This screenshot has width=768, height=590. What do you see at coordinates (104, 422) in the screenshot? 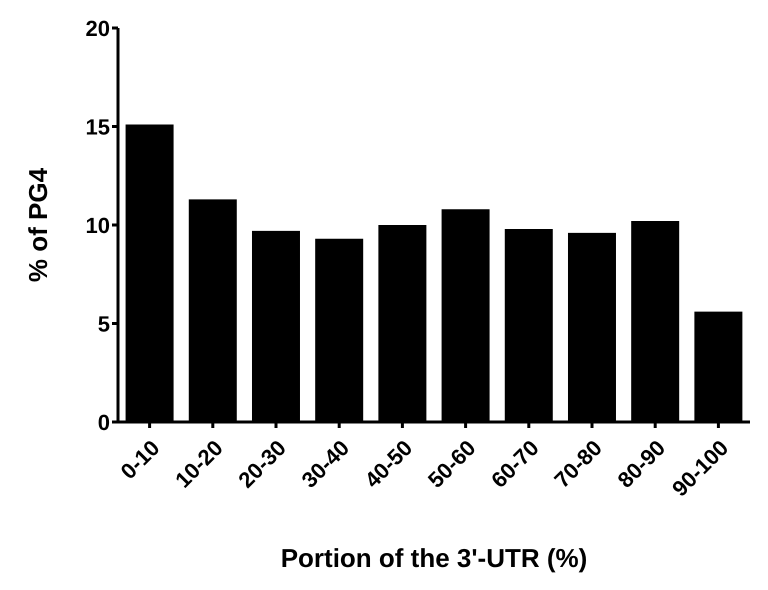
I see `y-tick-label: 0` at bounding box center [104, 422].